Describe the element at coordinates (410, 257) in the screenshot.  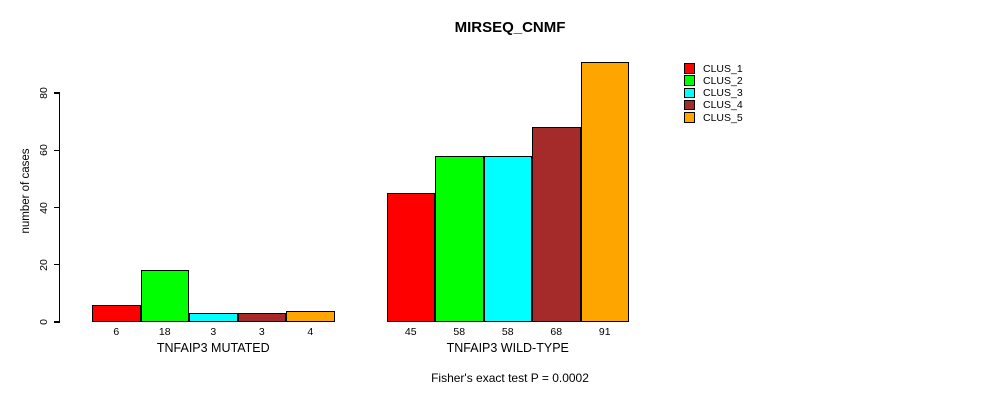
I see `bar-clus_1-group1` at that location.